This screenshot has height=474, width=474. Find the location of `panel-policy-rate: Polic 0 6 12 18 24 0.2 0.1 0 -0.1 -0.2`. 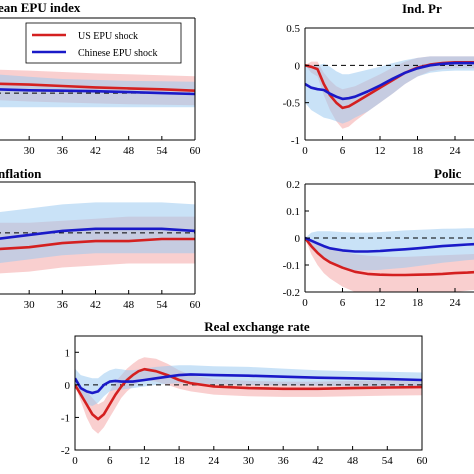

panel-policy-rate: Polic 0 6 12 18 24 0.2 0.1 0 -0.1 -0.2 is located at coordinates (378, 237).